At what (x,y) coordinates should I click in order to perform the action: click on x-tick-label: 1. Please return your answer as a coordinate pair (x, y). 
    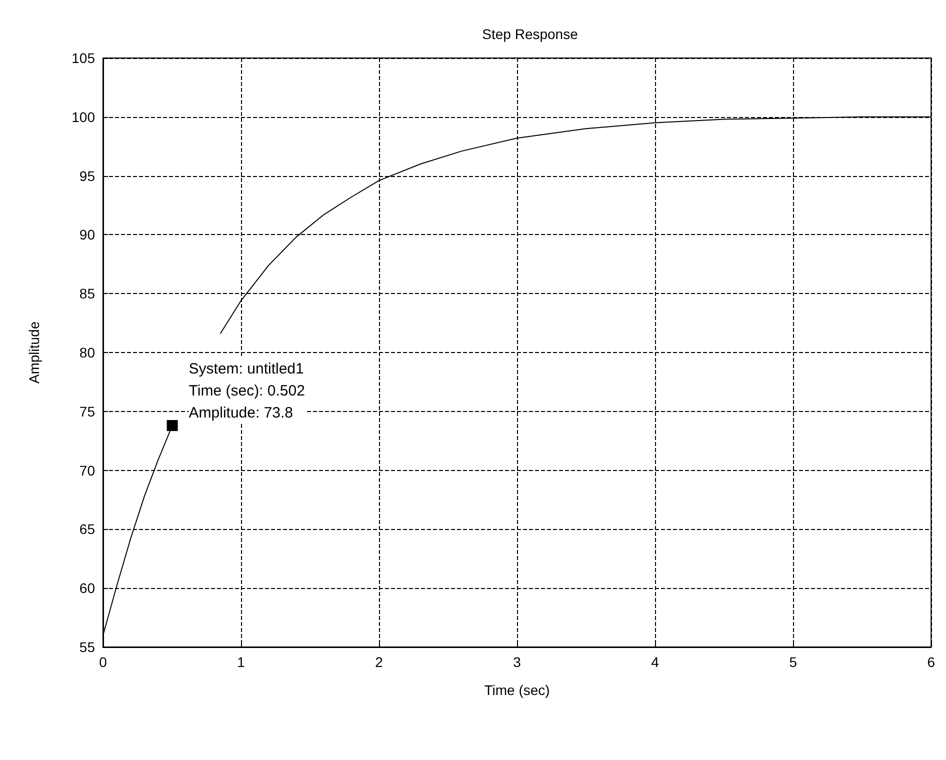
    Looking at the image, I should click on (241, 662).